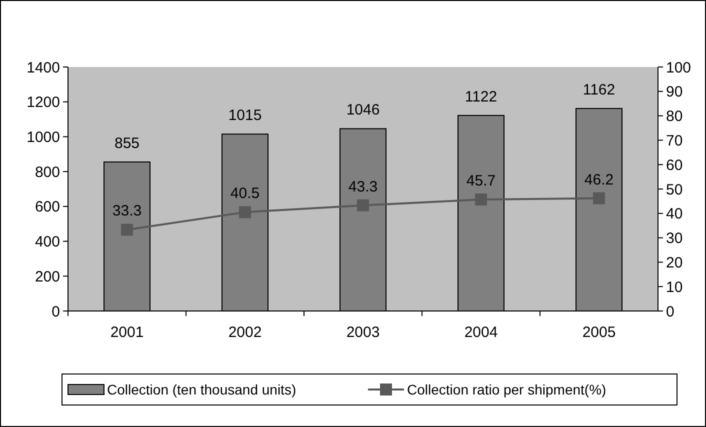 Image resolution: width=706 pixels, height=427 pixels. Describe the element at coordinates (674, 117) in the screenshot. I see `y2-tick-label: 80` at that location.